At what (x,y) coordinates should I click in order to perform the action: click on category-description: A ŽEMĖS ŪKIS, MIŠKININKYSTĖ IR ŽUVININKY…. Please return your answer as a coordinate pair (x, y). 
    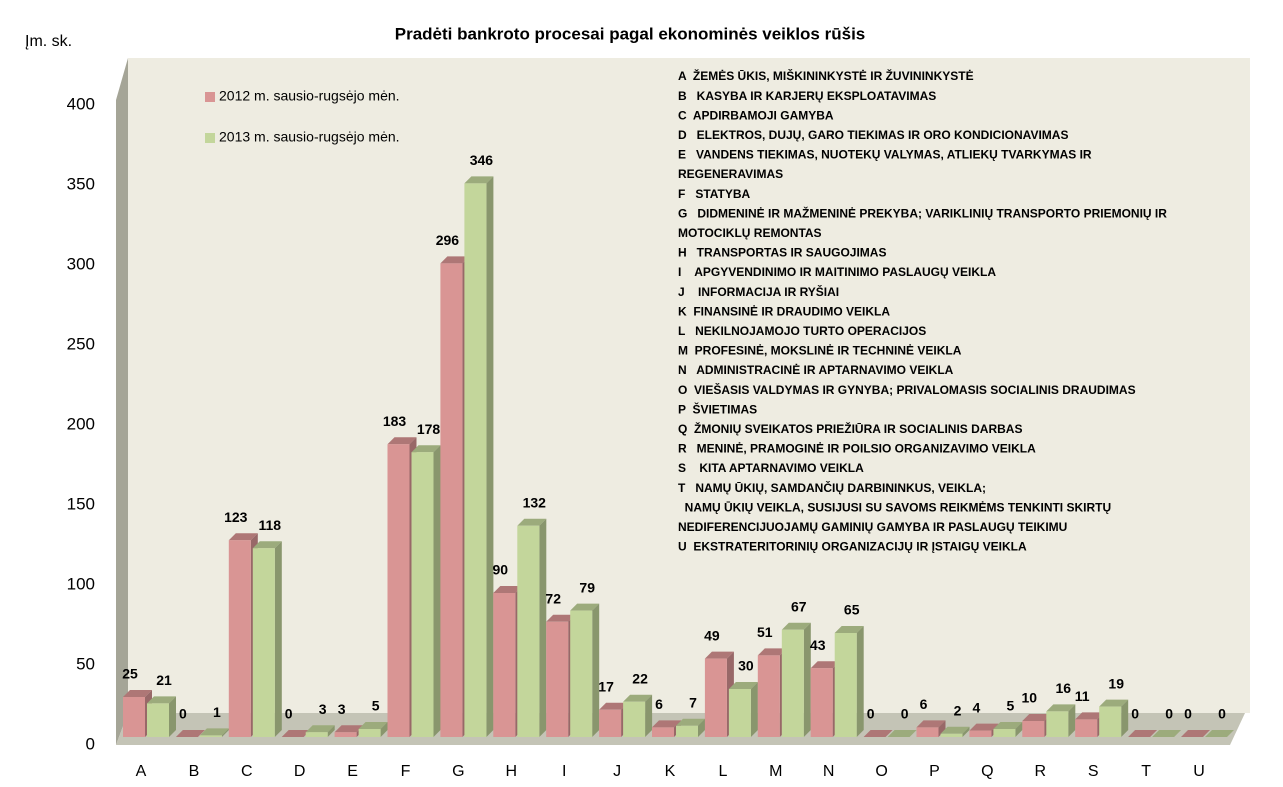
    Looking at the image, I should click on (826, 75).